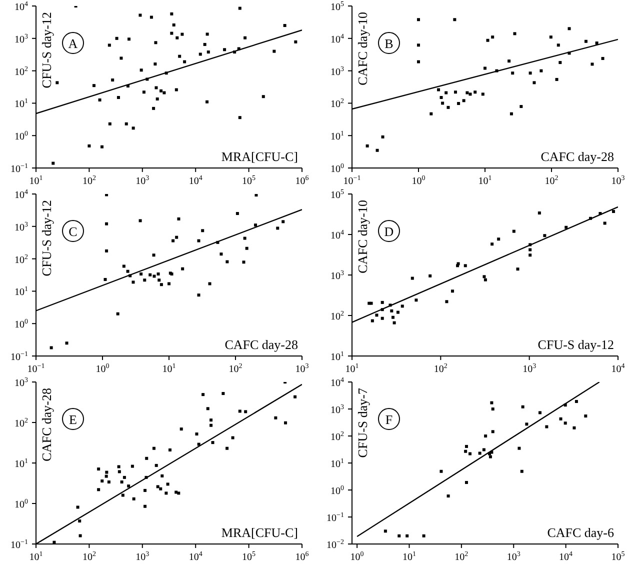 The width and height of the screenshot is (633, 565). Describe the element at coordinates (362, 423) in the screenshot. I see `y-axis-title: CFU-S day-7` at that location.